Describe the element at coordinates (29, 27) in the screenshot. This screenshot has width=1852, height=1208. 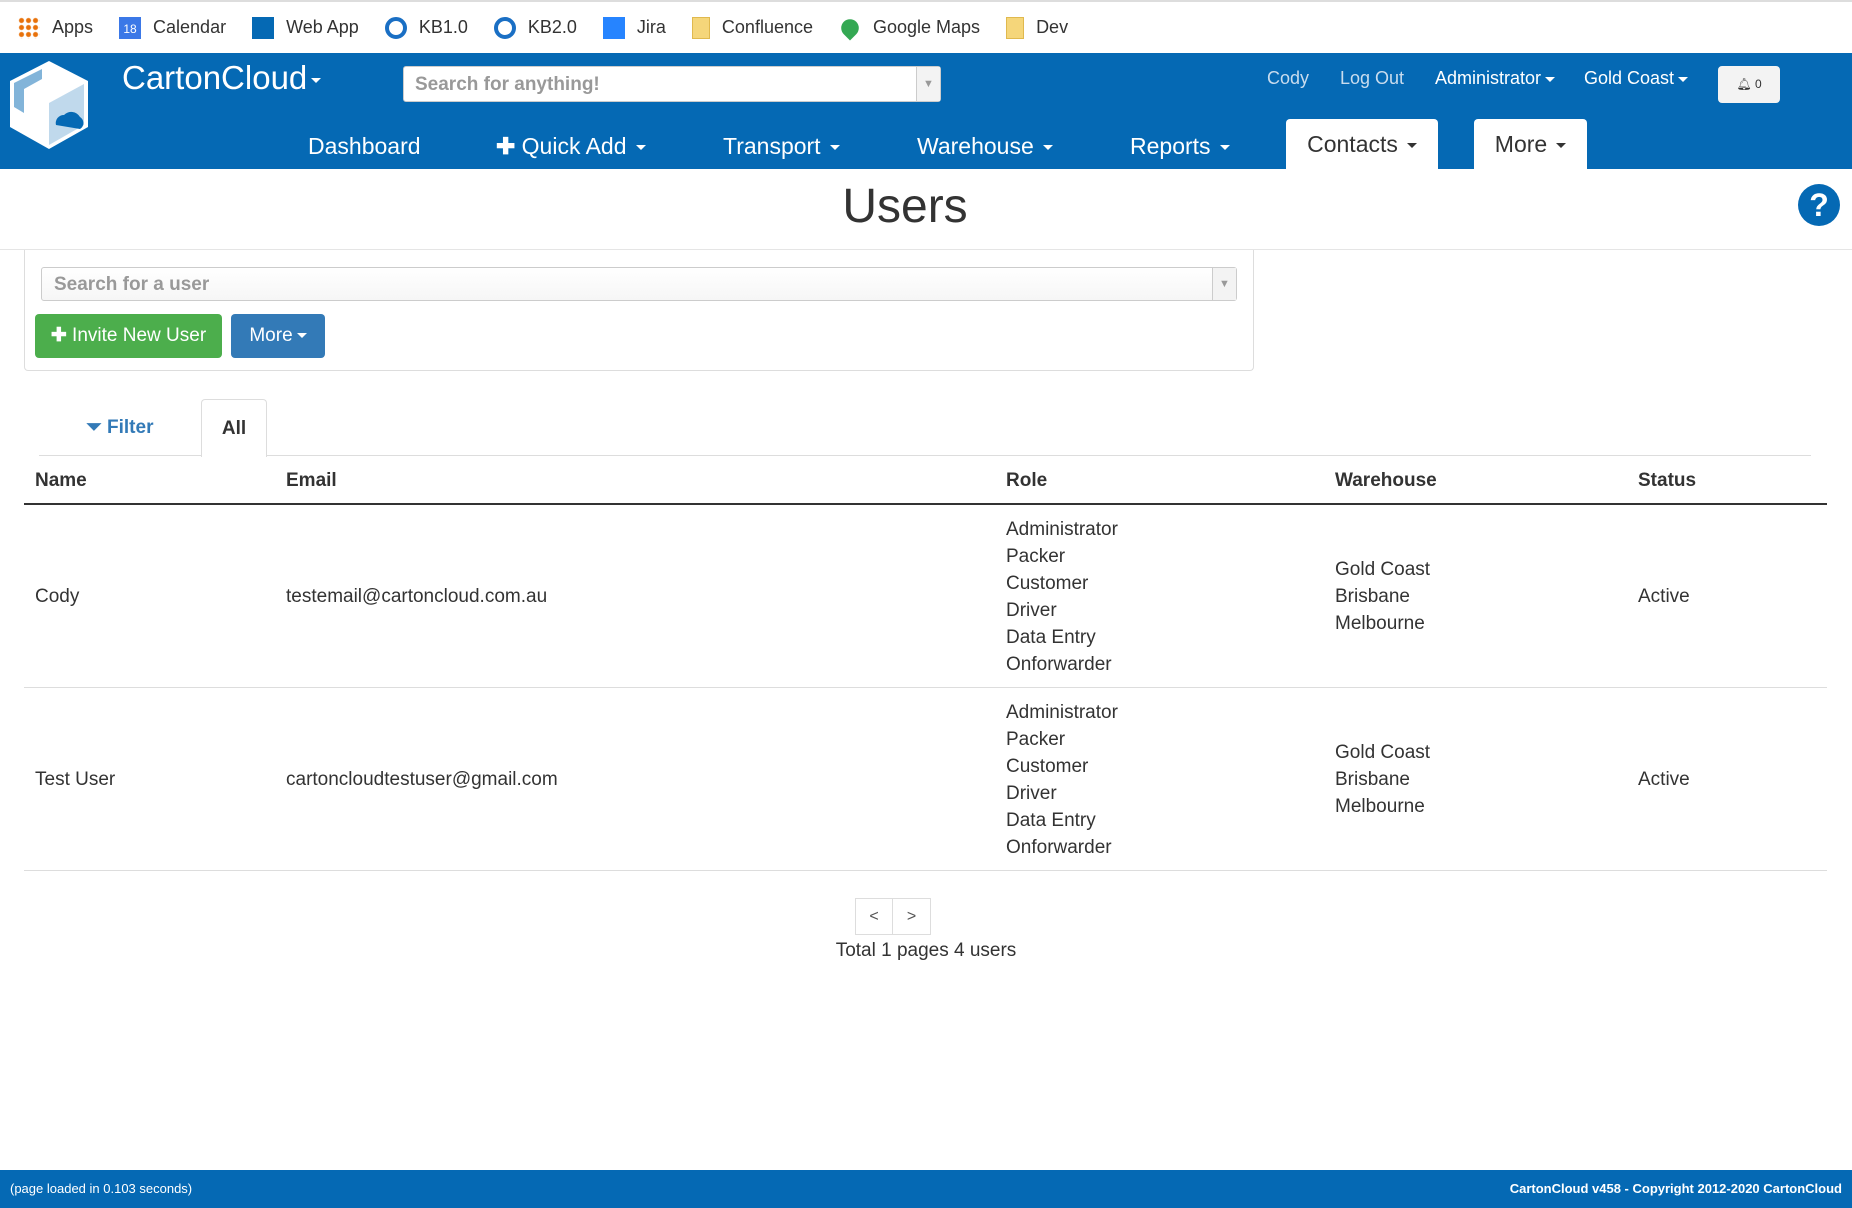
I see `apps-grid-icon` at that location.